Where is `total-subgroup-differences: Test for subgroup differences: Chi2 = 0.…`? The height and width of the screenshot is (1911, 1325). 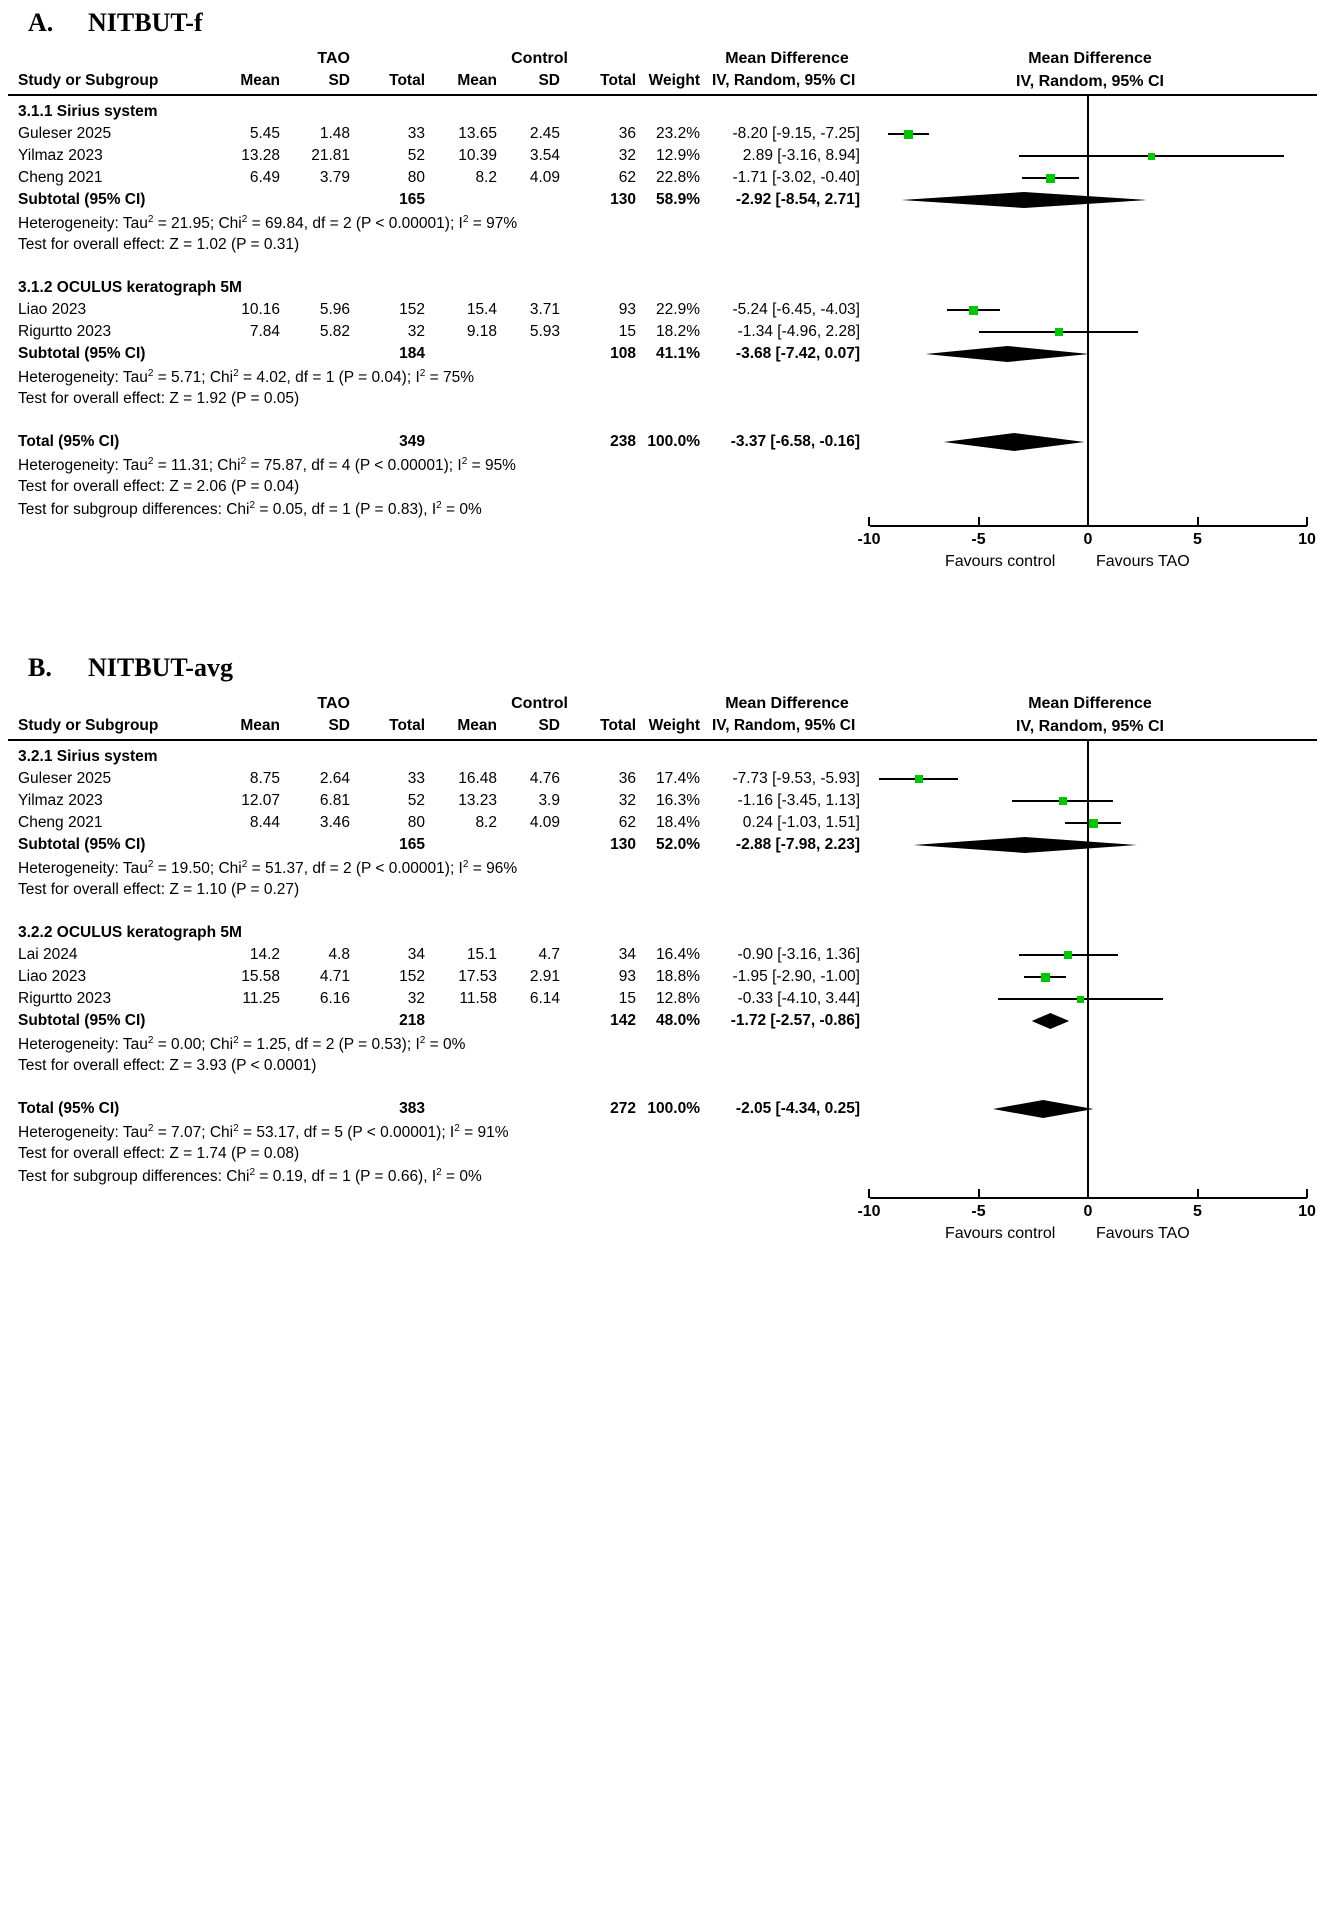
total-subgroup-differences: Test for subgroup differences: Chi2 = 0.… is located at coordinates (250, 1176).